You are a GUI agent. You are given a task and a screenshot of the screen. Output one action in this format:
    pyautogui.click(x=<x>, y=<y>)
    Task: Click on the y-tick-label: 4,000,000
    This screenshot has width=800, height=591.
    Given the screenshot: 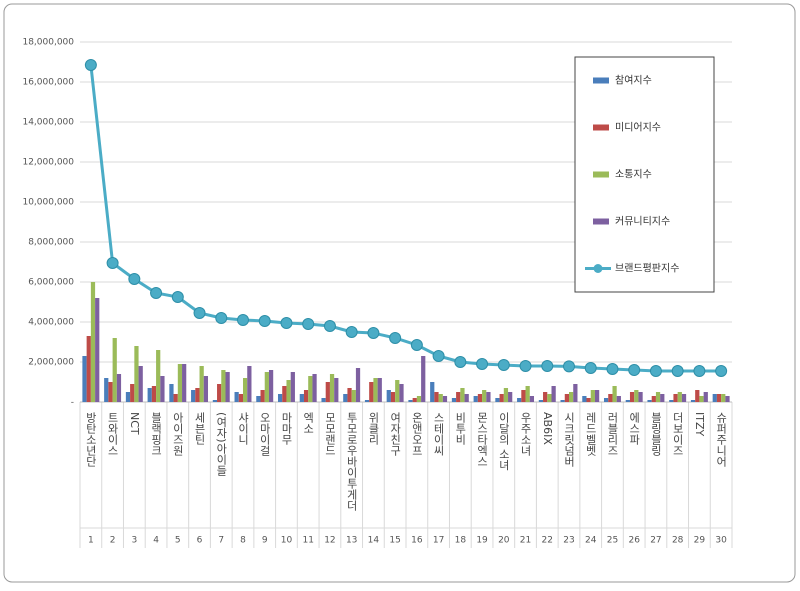 What is the action you would take?
    pyautogui.click(x=51, y=323)
    